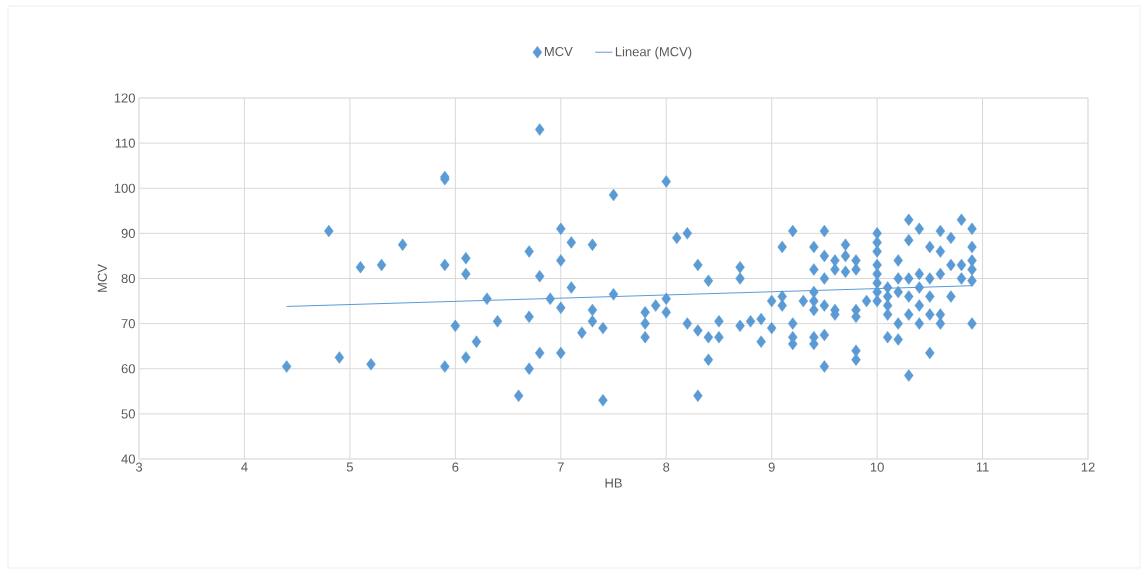 The image size is (1147, 572). I want to click on x-tick-label: 5, so click(349, 467).